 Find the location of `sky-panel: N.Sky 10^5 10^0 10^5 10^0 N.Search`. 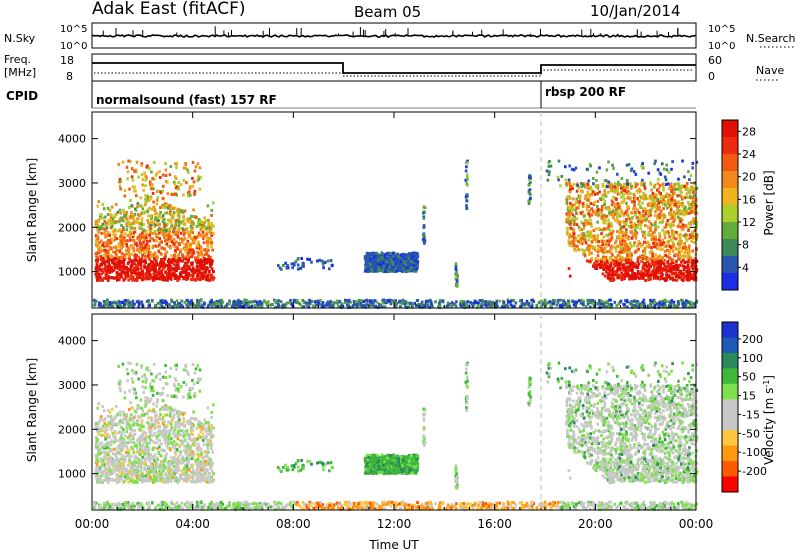

sky-panel: N.Sky 10^5 10^0 10^5 10^0 N.Search is located at coordinates (400, 37).